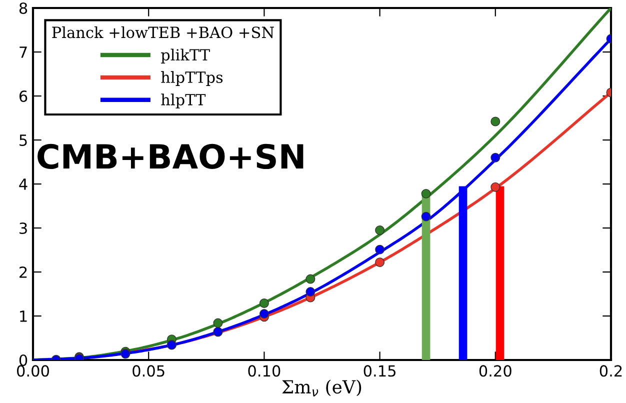  I want to click on legend-label: hlpTTps, so click(192, 78).